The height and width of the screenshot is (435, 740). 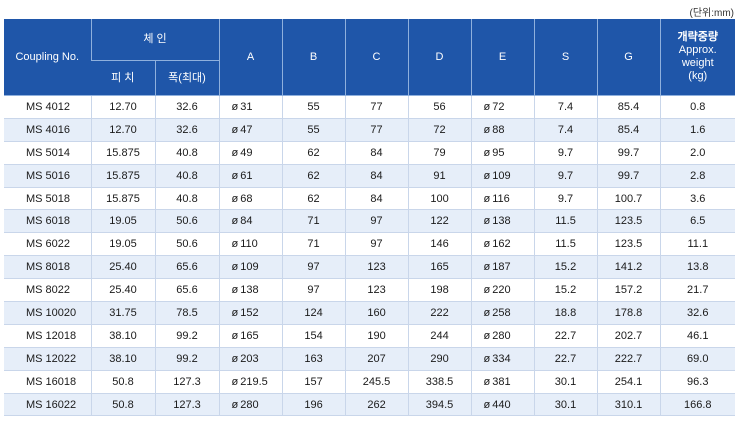 I want to click on cell-width: 65.6, so click(x=187, y=290).